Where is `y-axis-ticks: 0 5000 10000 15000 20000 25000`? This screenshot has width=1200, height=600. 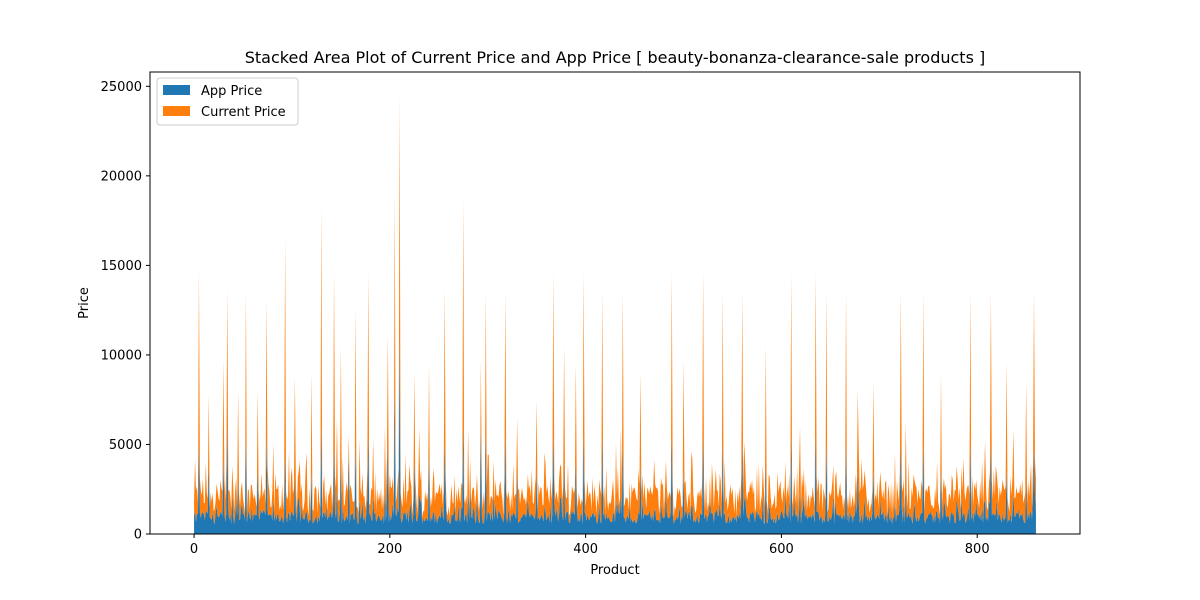
y-axis-ticks: 0 5000 10000 15000 20000 25000 is located at coordinates (125, 311).